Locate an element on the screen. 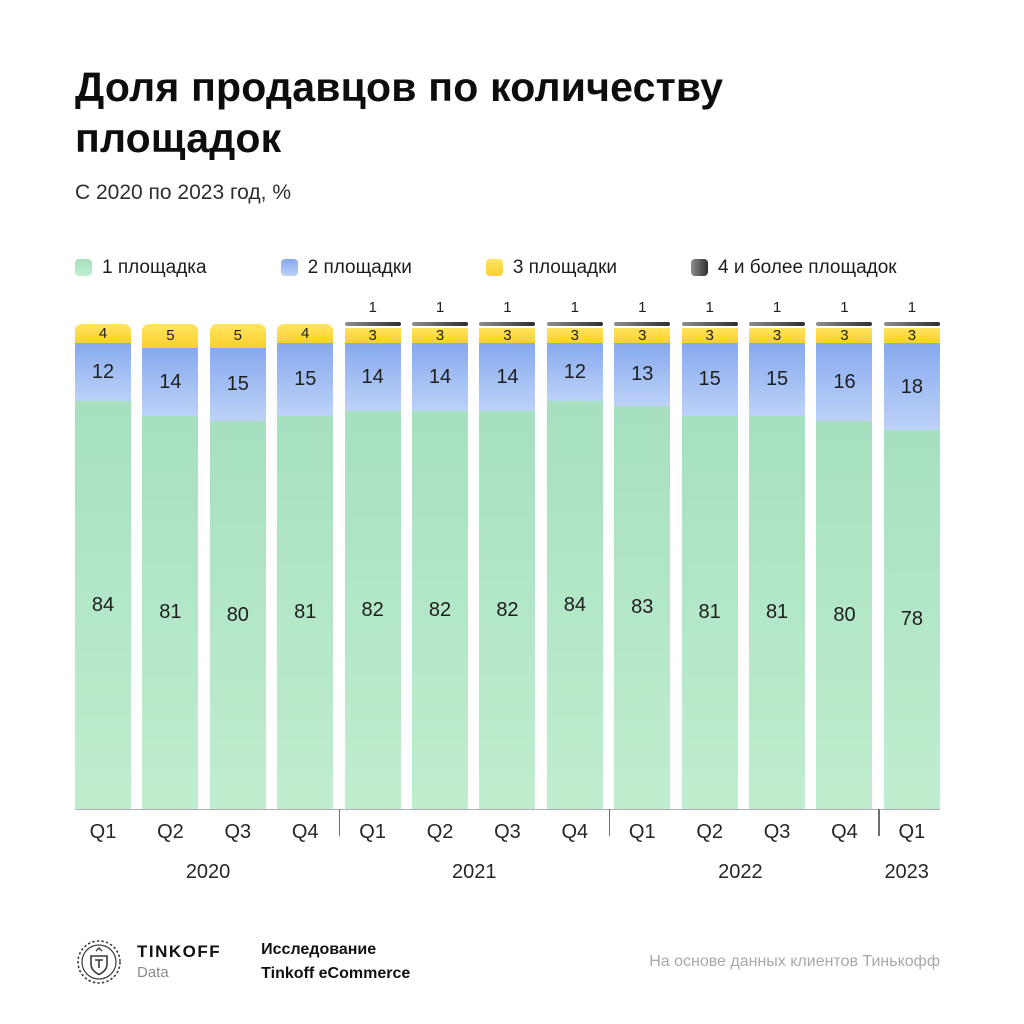 This screenshot has width=1024, height=1024. bar-2020-Q1: 4 12 84 is located at coordinates (103, 566).